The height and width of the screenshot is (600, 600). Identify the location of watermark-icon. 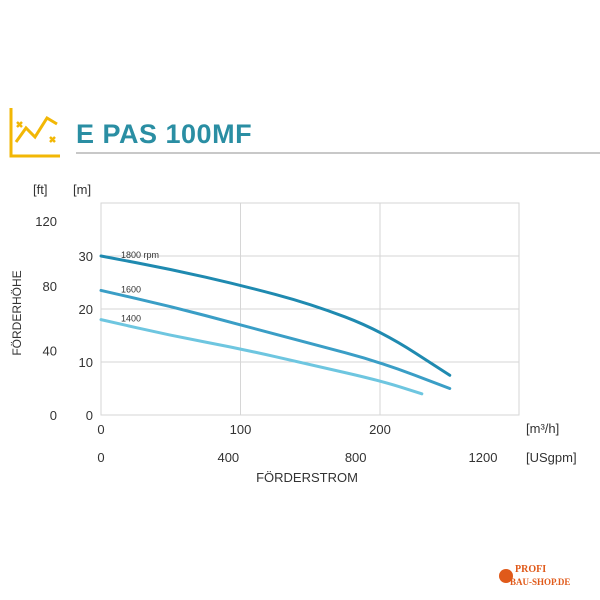
(506, 576).